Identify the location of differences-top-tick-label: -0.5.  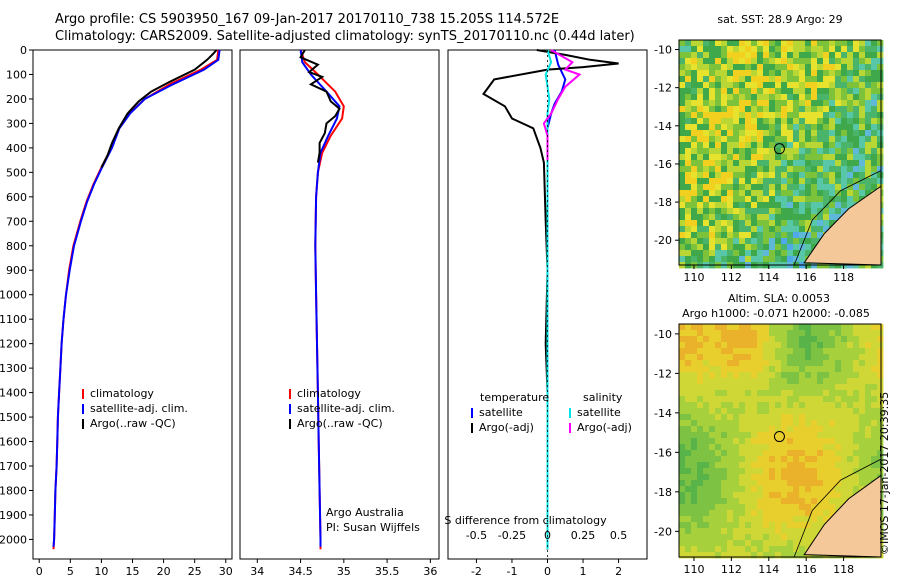
(476, 535).